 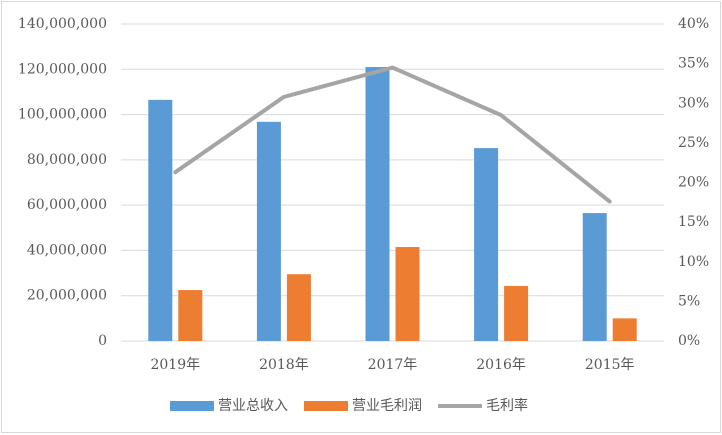 I want to click on x-tick-label: 2016年, so click(x=501, y=365).